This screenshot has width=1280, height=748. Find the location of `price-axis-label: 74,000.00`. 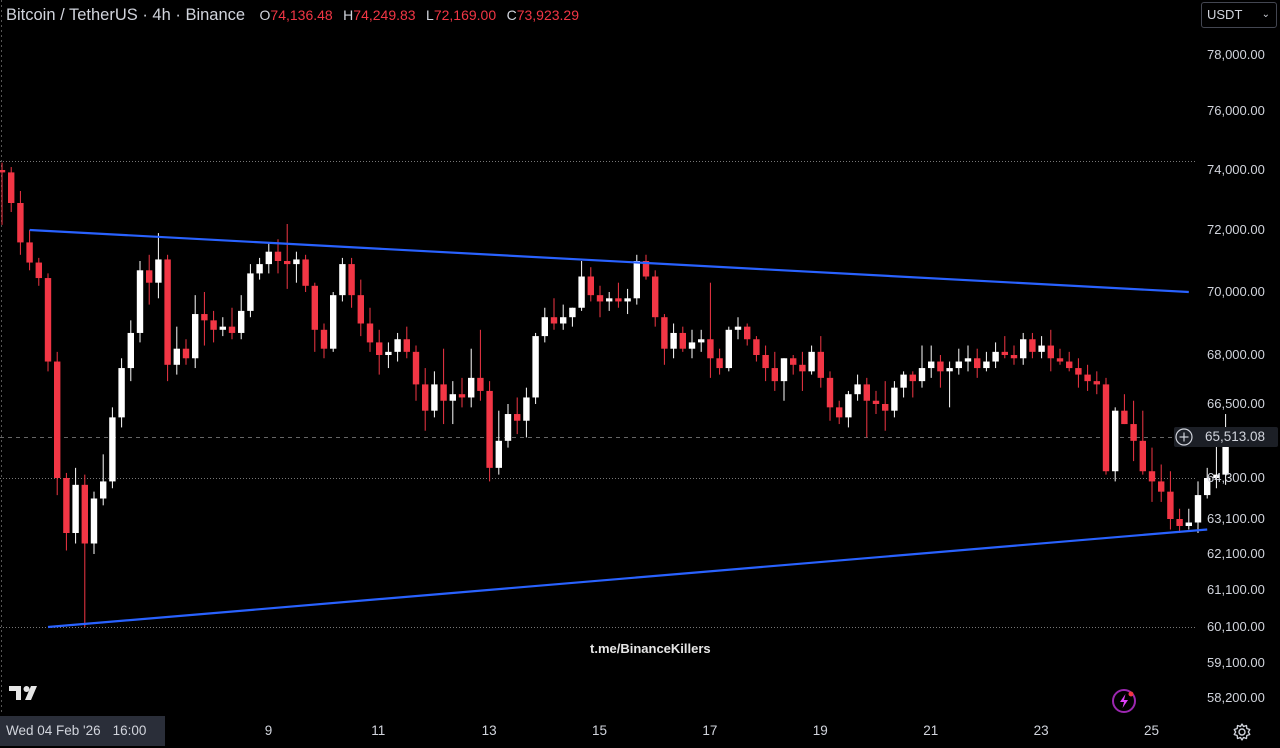

price-axis-label: 74,000.00 is located at coordinates (1236, 169).